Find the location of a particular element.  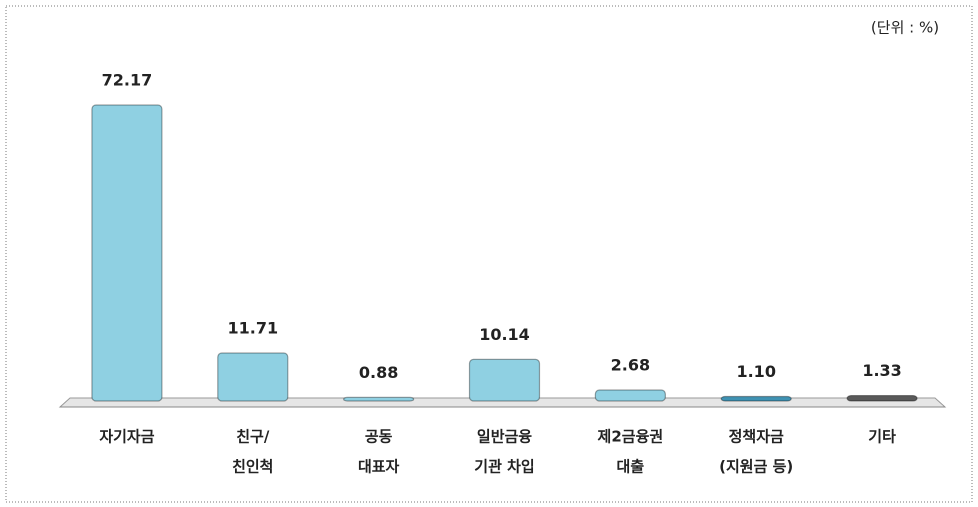

x-tick-label: (지원금 등) is located at coordinates (756, 467).